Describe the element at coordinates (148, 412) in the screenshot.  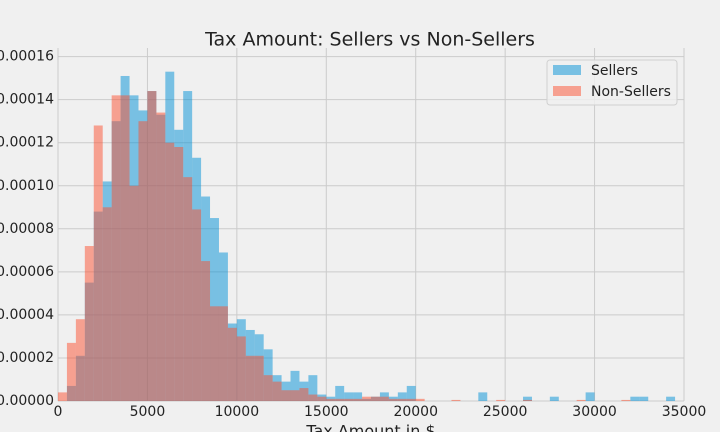
I see `x-tick-label: 5000` at that location.